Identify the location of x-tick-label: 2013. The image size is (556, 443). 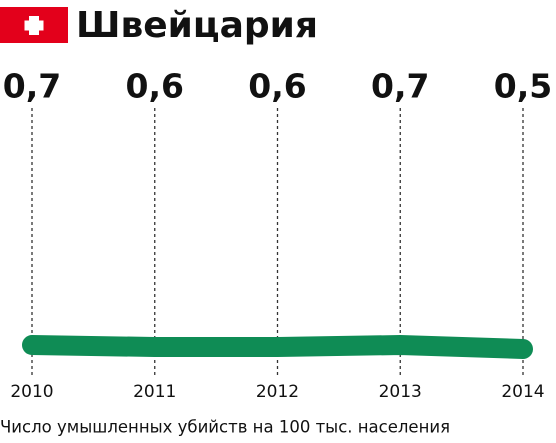
(400, 392).